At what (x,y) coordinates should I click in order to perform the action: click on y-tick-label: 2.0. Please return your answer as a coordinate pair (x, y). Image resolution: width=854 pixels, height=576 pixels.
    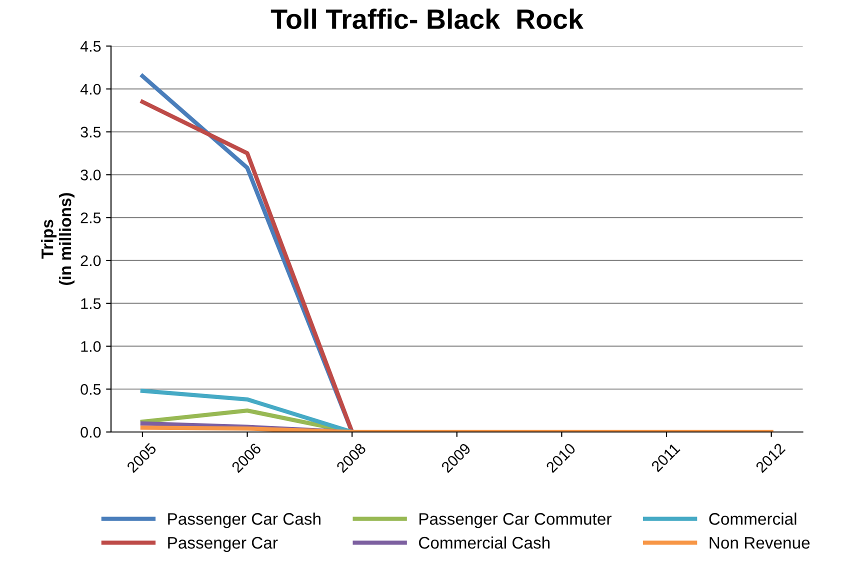
    Looking at the image, I should click on (90, 260).